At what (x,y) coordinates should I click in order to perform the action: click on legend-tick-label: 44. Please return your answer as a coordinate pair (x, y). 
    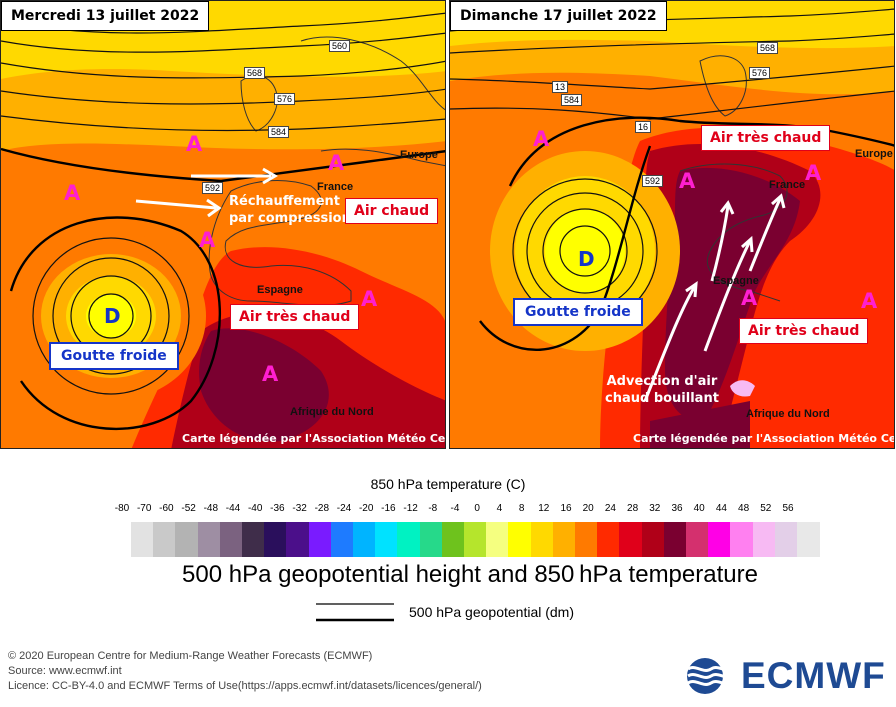
    Looking at the image, I should click on (721, 508).